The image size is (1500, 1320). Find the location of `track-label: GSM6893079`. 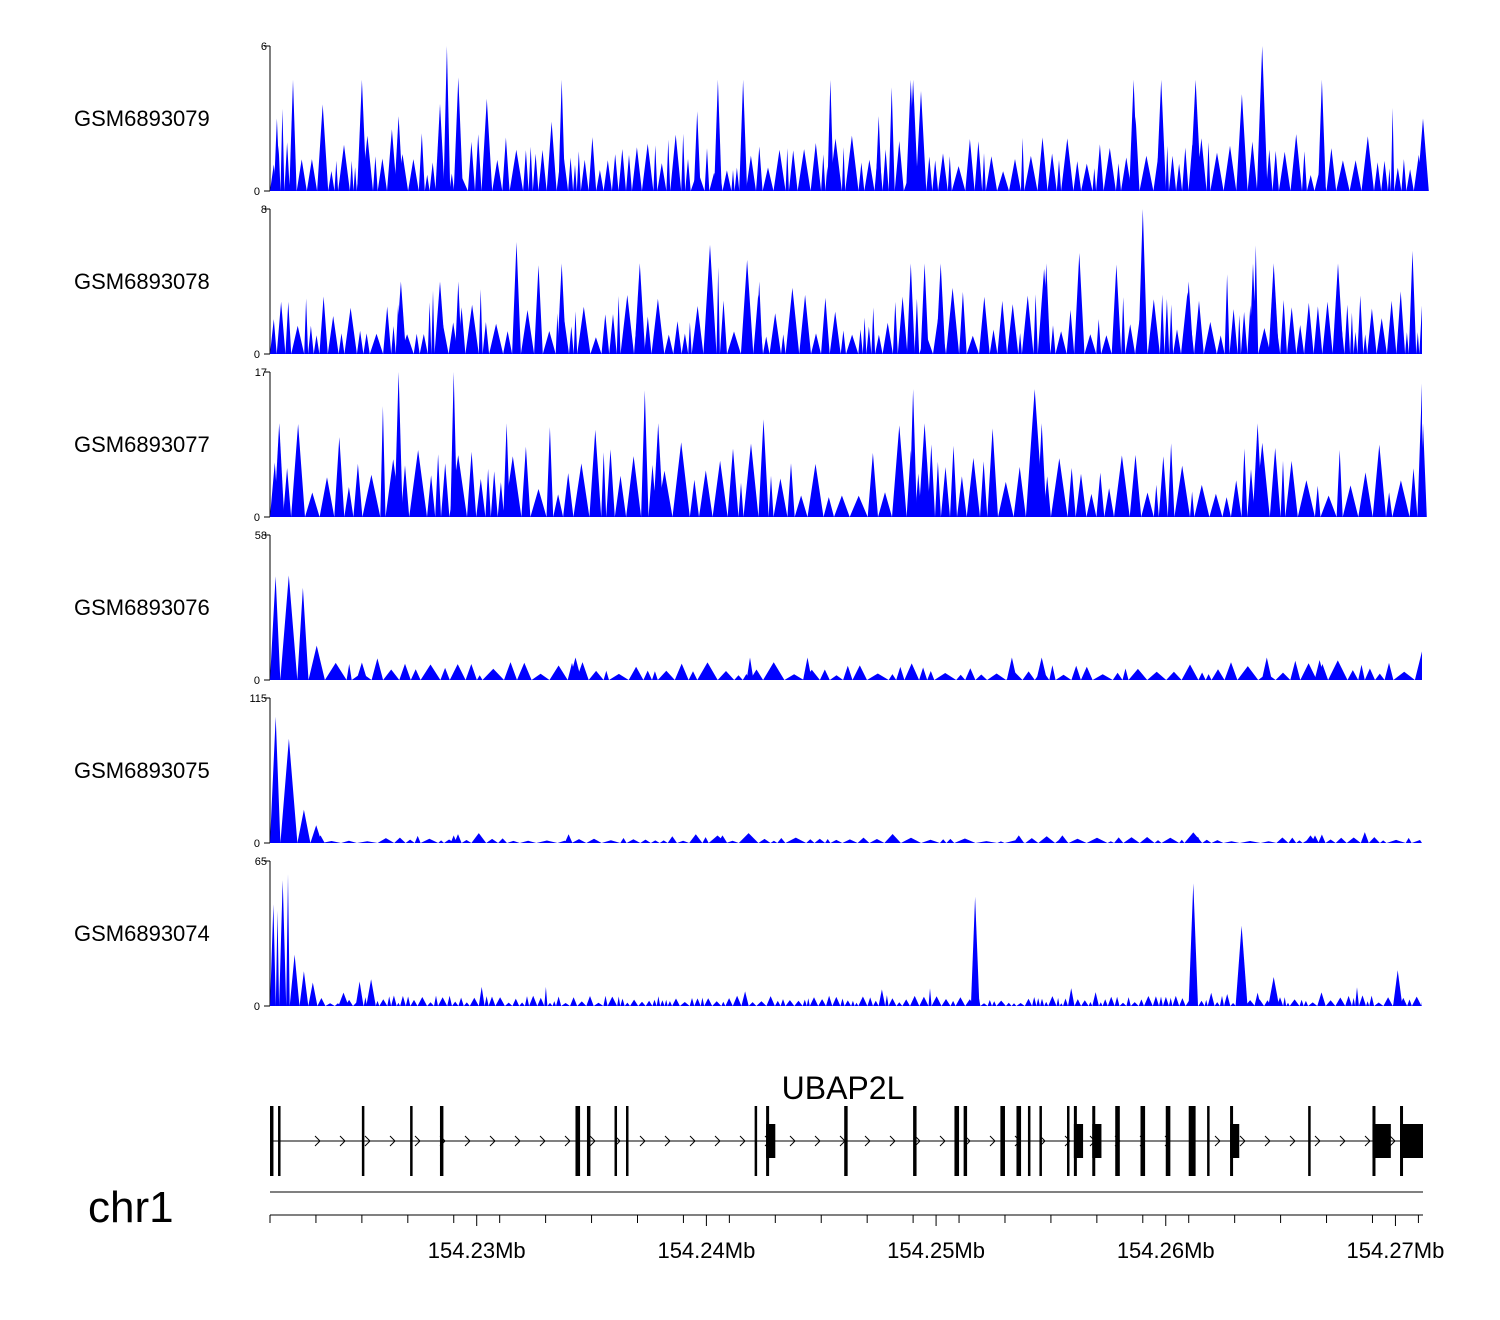

track-label: GSM6893079 is located at coordinates (142, 118).